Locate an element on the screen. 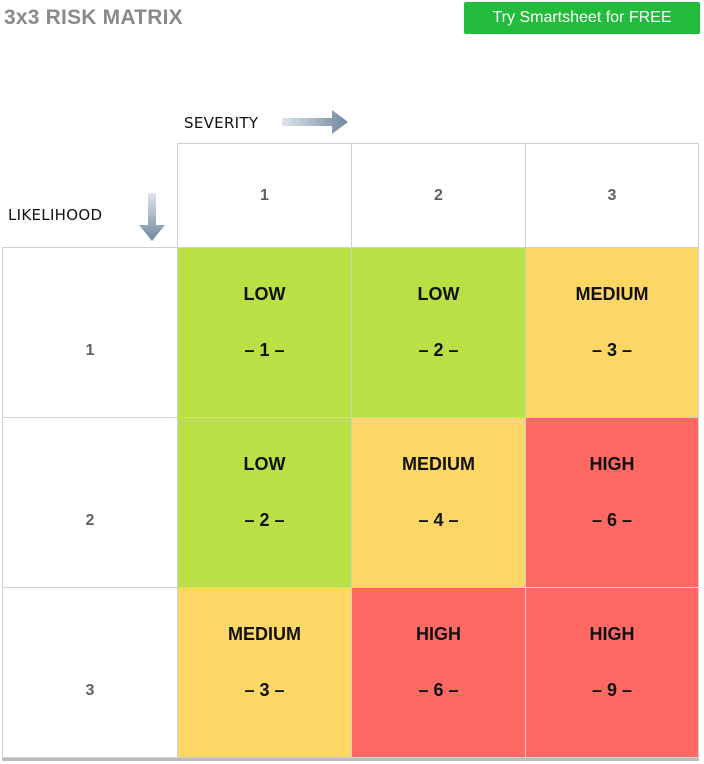  risk-cell-r1-c1: LOW – 1 – is located at coordinates (264, 332).